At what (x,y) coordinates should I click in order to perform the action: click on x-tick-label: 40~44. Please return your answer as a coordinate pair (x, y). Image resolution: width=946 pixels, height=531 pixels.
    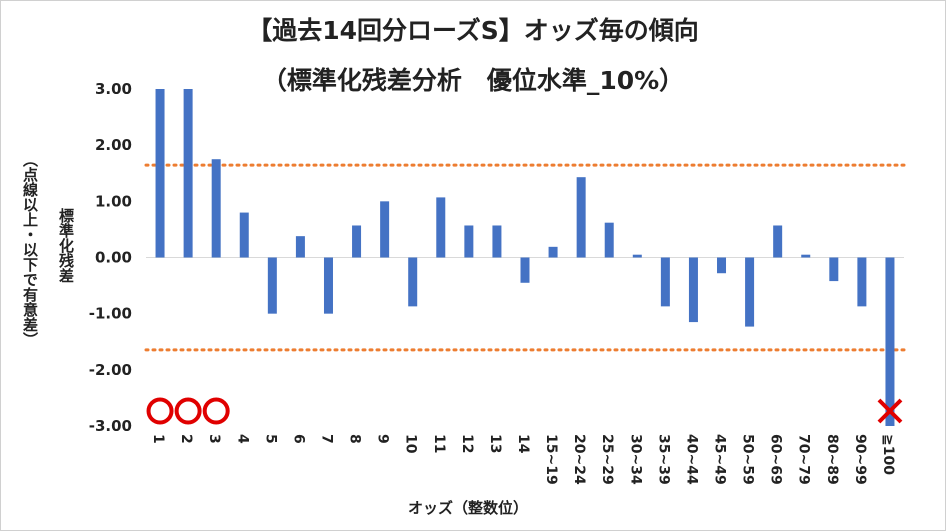
    Looking at the image, I should click on (691, 459).